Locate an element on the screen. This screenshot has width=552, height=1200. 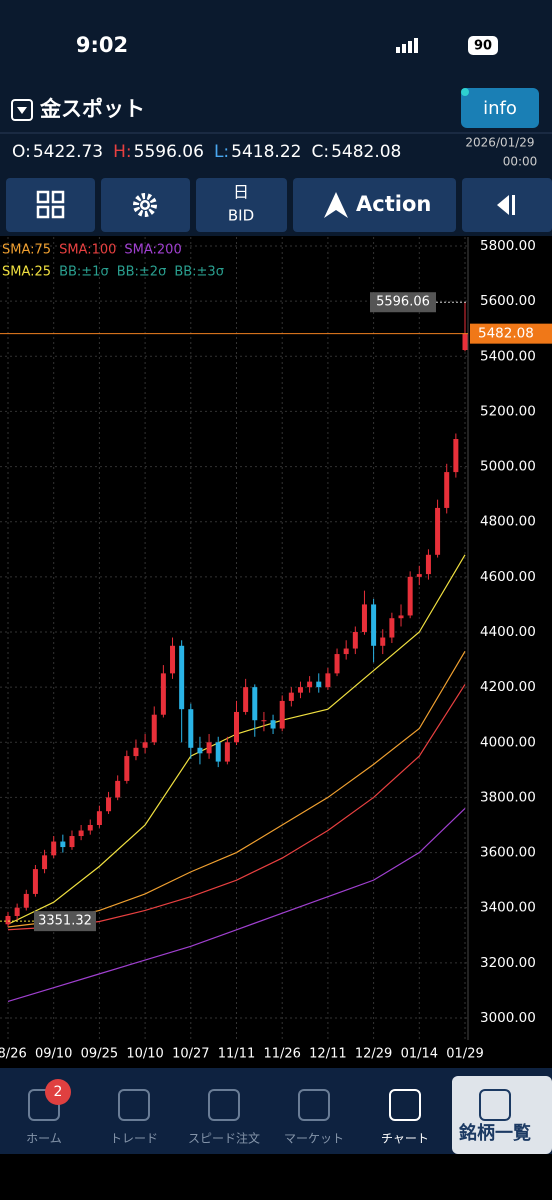
price-type: BID is located at coordinates (241, 216).